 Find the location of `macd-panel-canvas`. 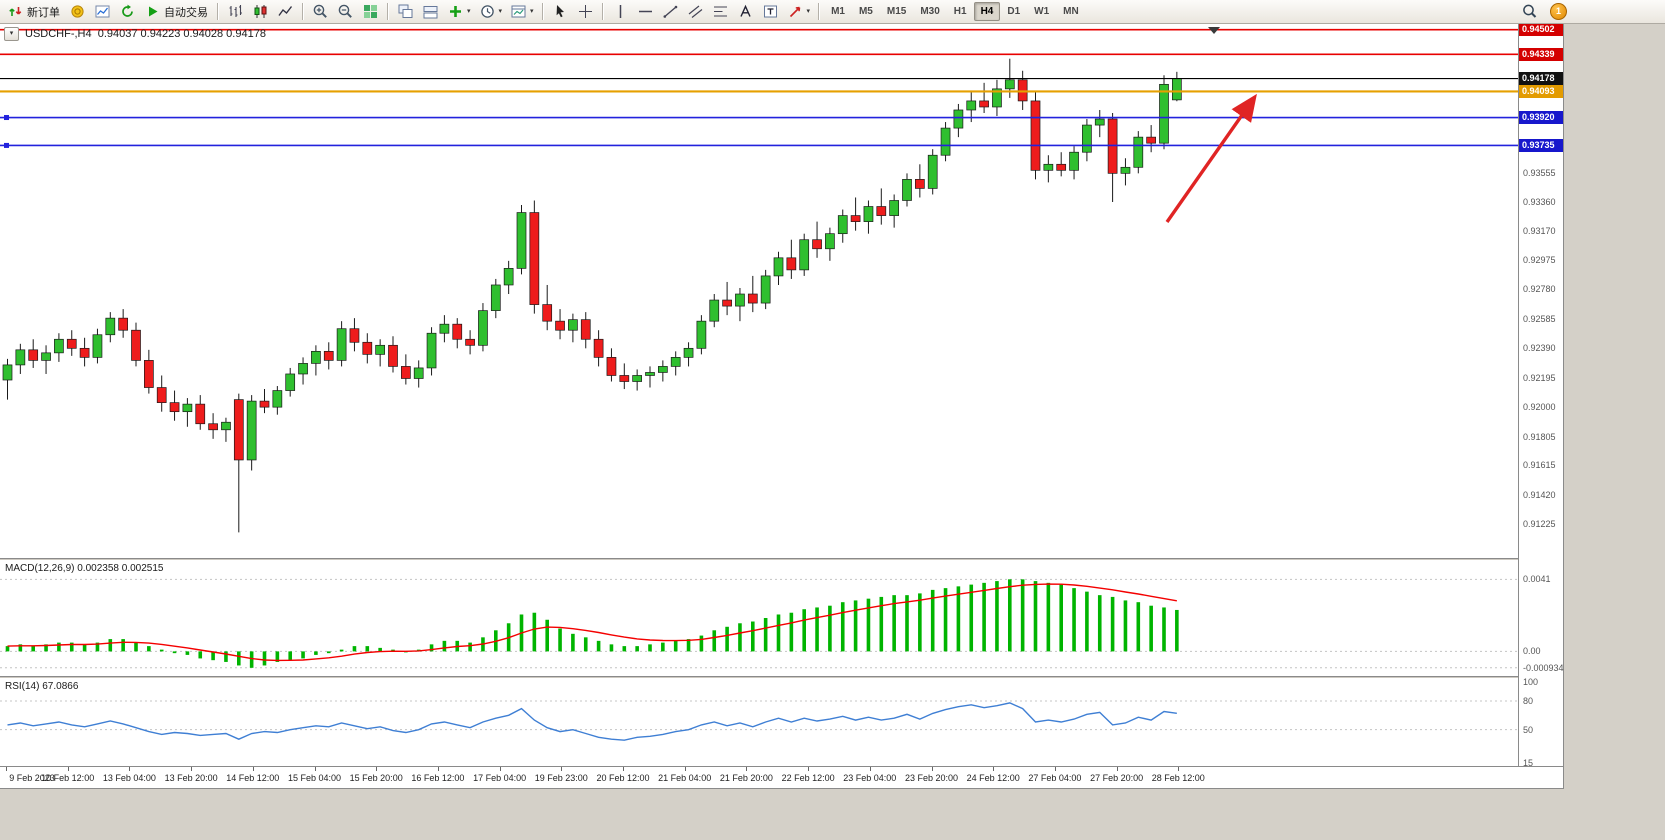

macd-panel-canvas is located at coordinates (759, 618).